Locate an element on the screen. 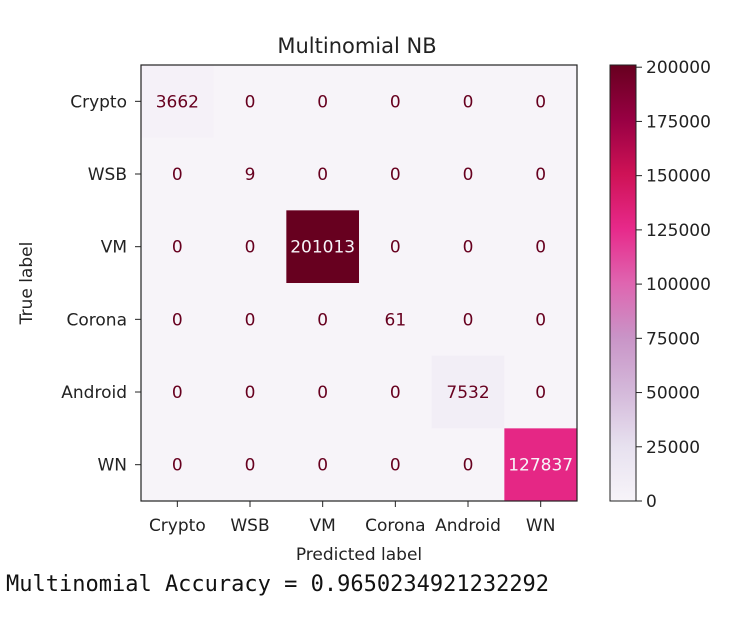 Image resolution: width=756 pixels, height=620 pixels. cell-value-0-0: 3662 is located at coordinates (177, 102).